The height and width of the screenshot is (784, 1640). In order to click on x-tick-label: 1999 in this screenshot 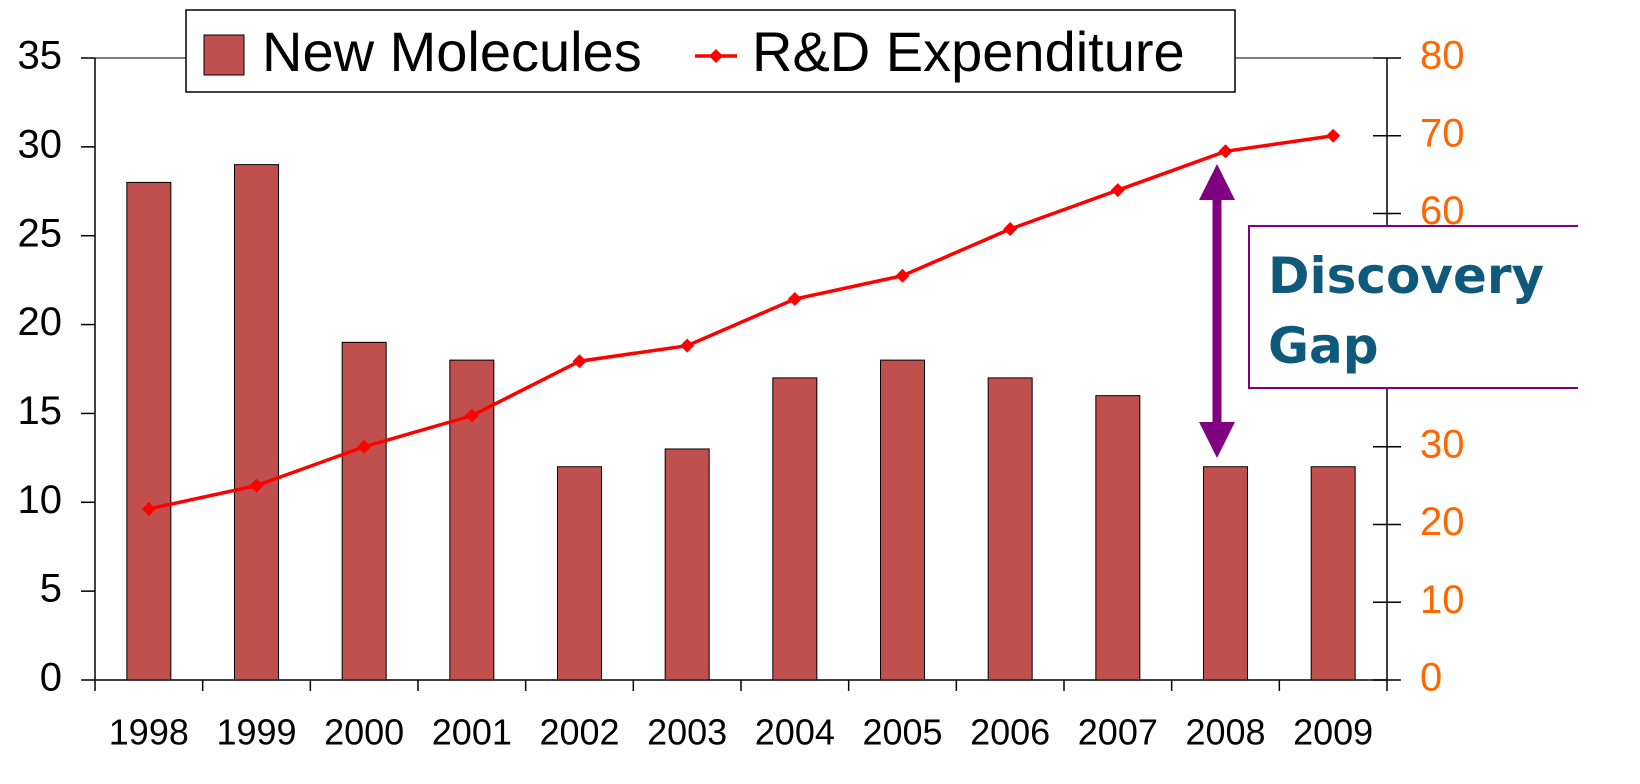, I will do `click(256, 732)`.